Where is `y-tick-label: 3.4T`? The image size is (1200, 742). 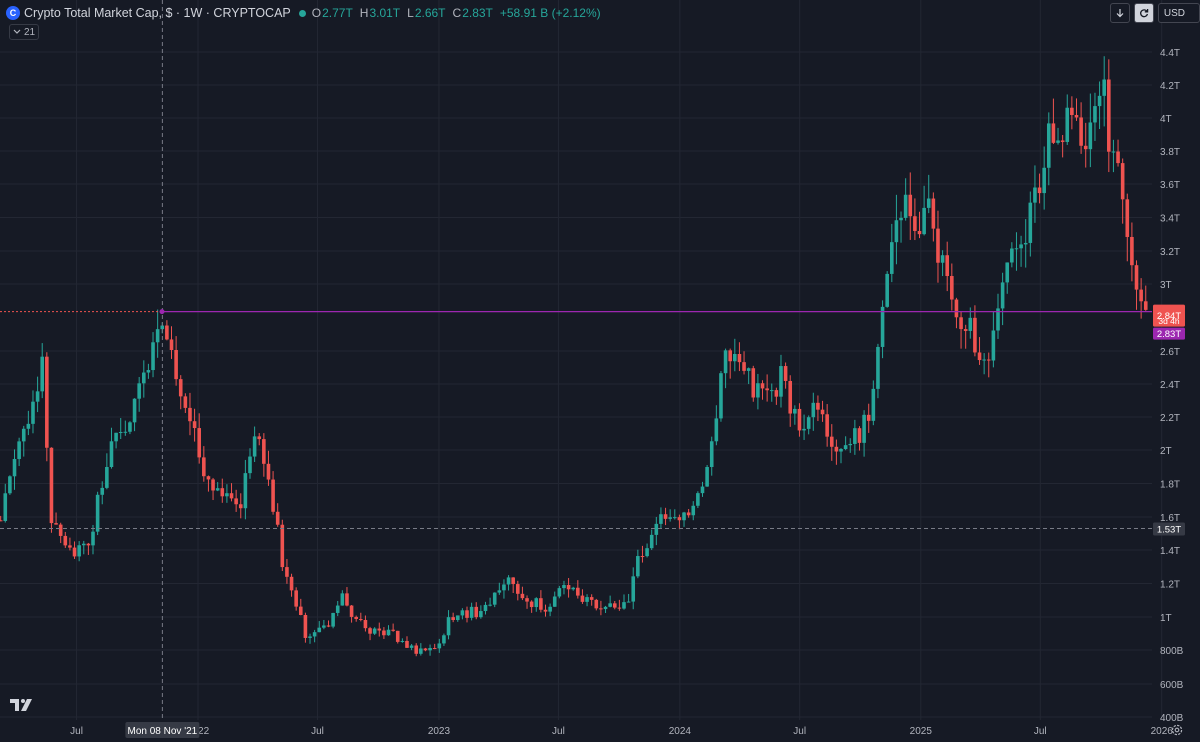
y-tick-label: 3.4T is located at coordinates (1170, 219).